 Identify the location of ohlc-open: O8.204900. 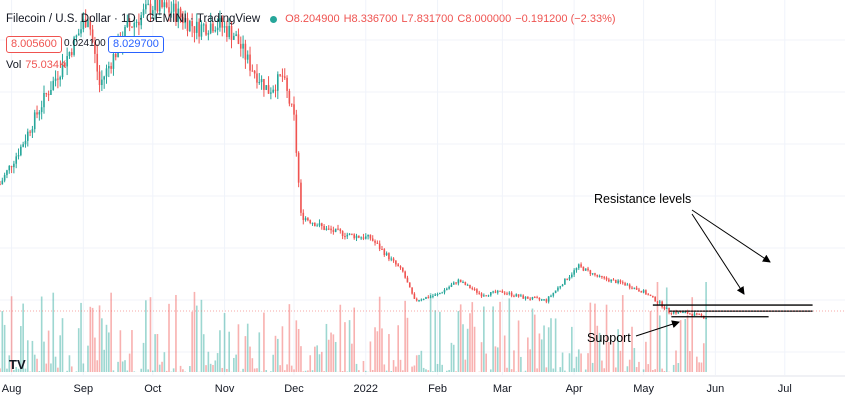
(312, 19).